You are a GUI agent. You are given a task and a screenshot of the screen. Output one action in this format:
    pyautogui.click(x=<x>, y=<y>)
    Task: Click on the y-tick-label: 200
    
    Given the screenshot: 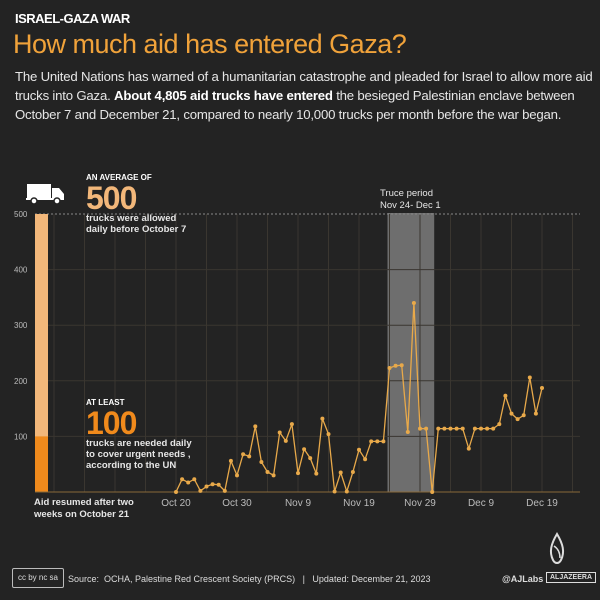 What is the action you would take?
    pyautogui.click(x=21, y=381)
    